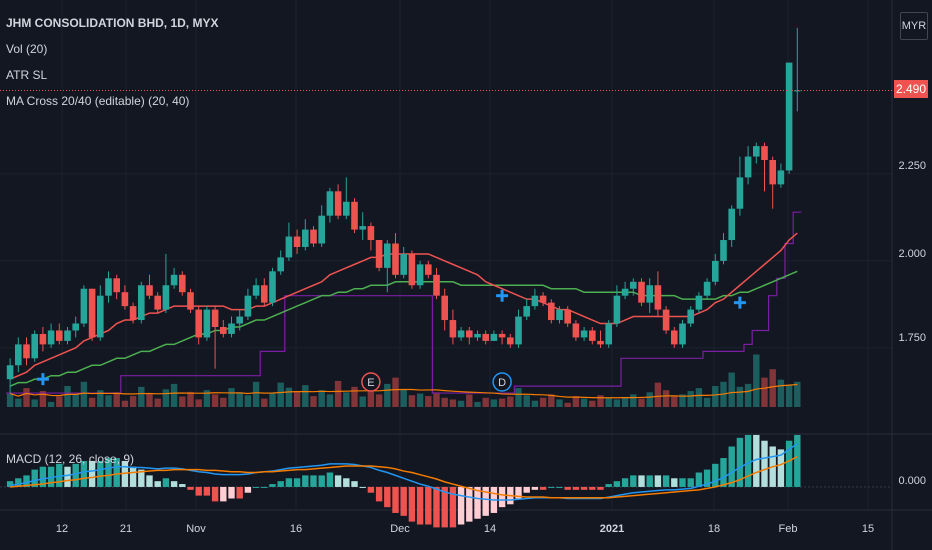 The width and height of the screenshot is (932, 550). What do you see at coordinates (490, 529) in the screenshot?
I see `x-tick-label: 14` at bounding box center [490, 529].